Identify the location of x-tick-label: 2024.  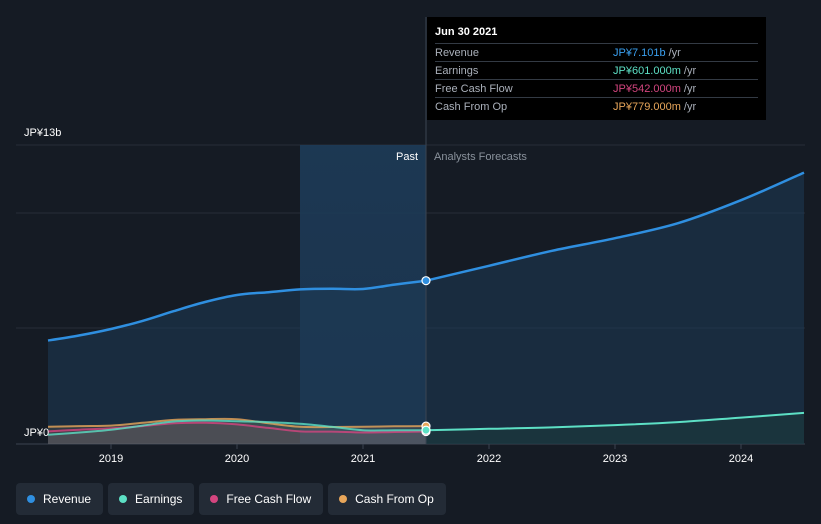
(741, 459).